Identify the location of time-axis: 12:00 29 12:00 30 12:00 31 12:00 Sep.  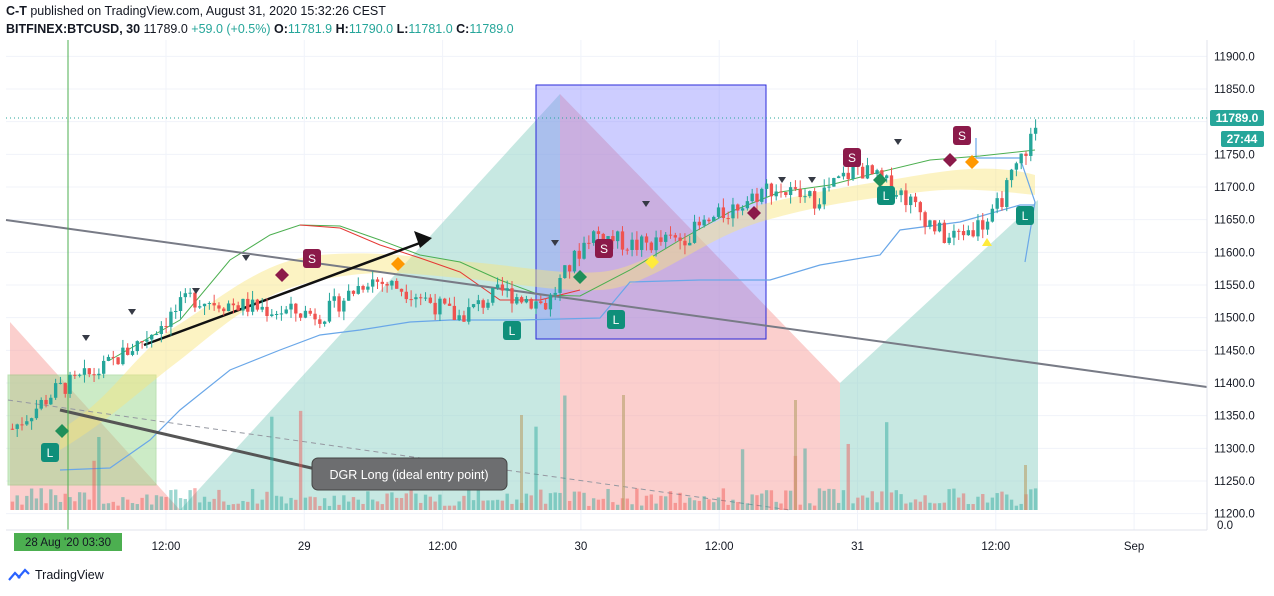
(648, 547).